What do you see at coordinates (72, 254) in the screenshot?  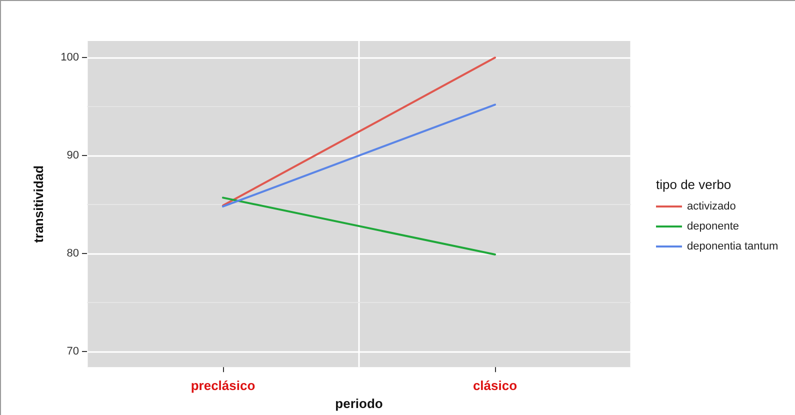 I see `y-tick-label: 80` at bounding box center [72, 254].